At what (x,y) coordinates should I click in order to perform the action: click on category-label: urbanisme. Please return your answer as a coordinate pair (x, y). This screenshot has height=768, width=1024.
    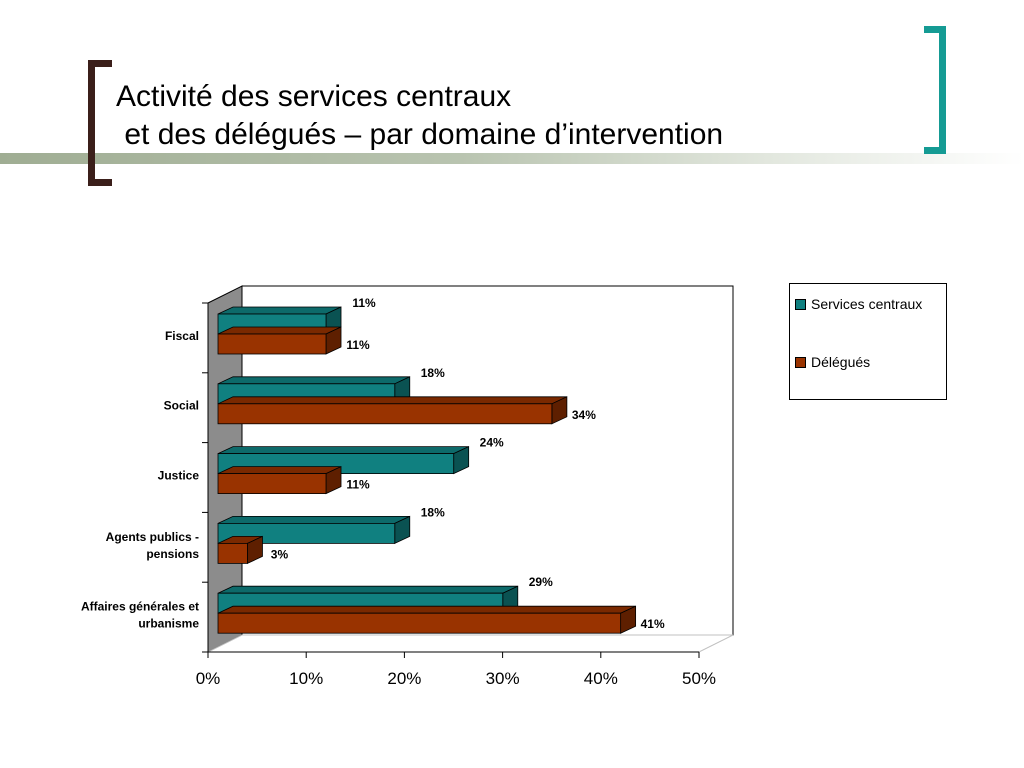
    Looking at the image, I should click on (168, 624).